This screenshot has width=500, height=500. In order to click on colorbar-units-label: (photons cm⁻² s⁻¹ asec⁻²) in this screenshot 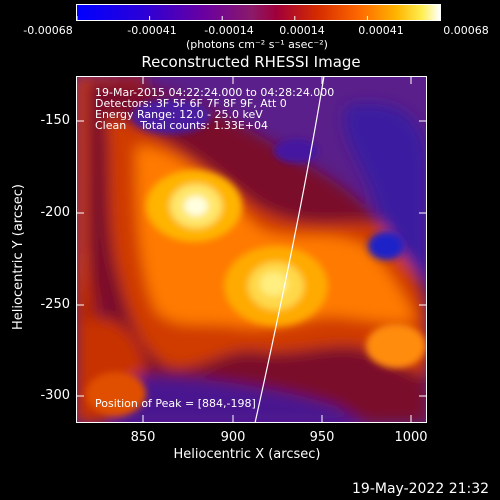, I will do `click(257, 44)`.